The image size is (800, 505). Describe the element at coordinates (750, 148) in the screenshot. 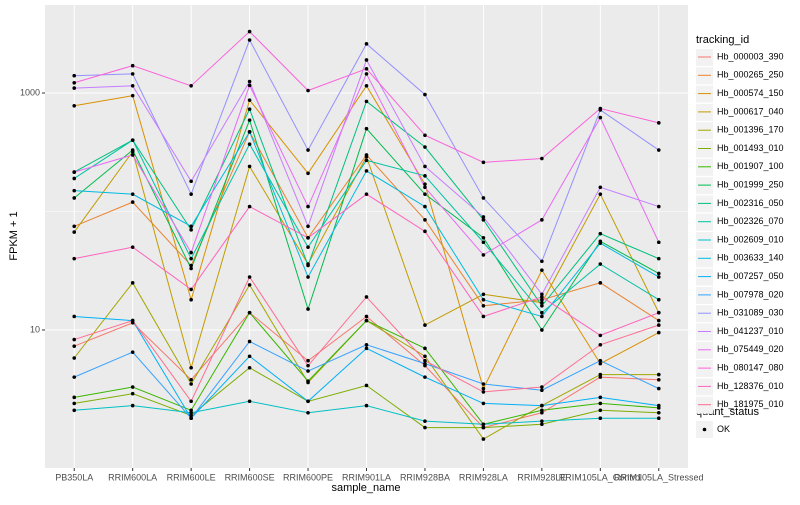

I see `legend-label: Hb_001493_010` at that location.